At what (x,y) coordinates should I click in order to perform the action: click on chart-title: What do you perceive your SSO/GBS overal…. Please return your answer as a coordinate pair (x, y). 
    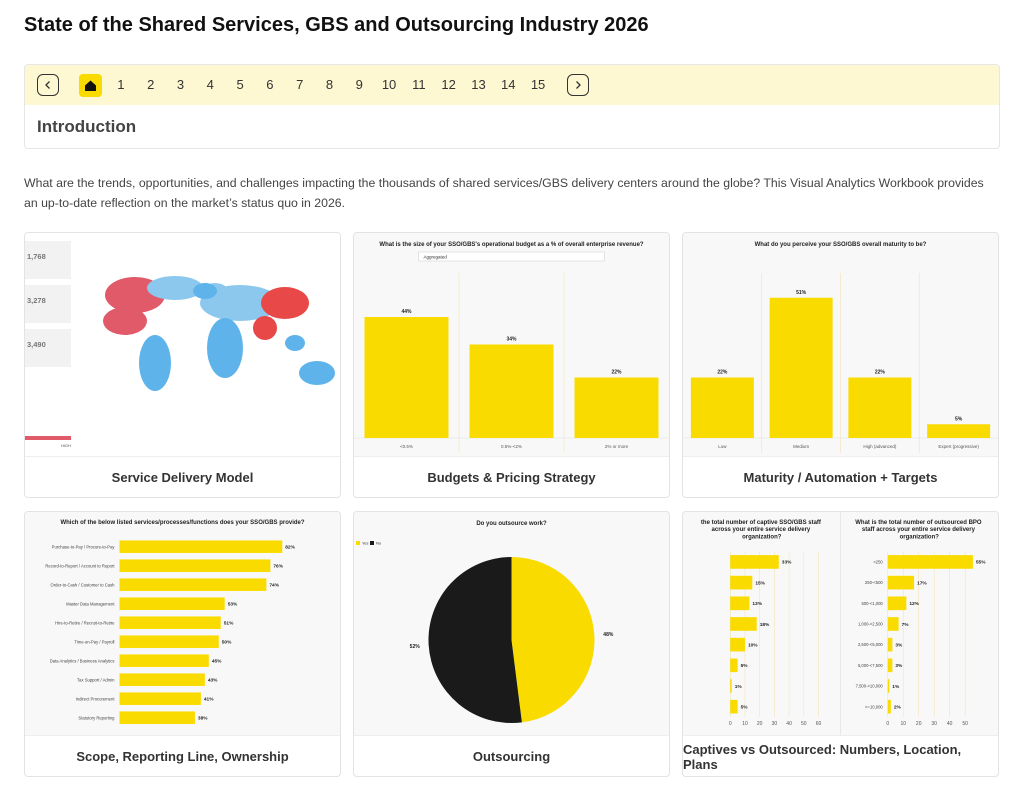
    Looking at the image, I should click on (841, 245).